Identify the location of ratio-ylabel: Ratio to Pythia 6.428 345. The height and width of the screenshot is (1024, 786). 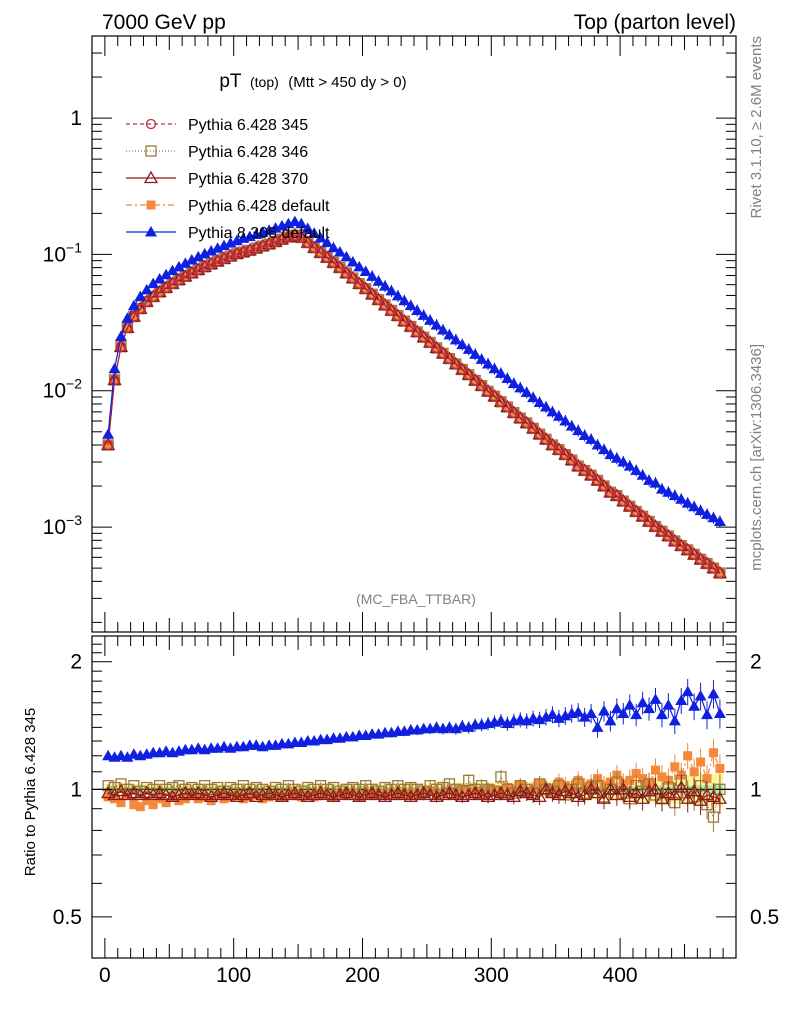
(30, 792).